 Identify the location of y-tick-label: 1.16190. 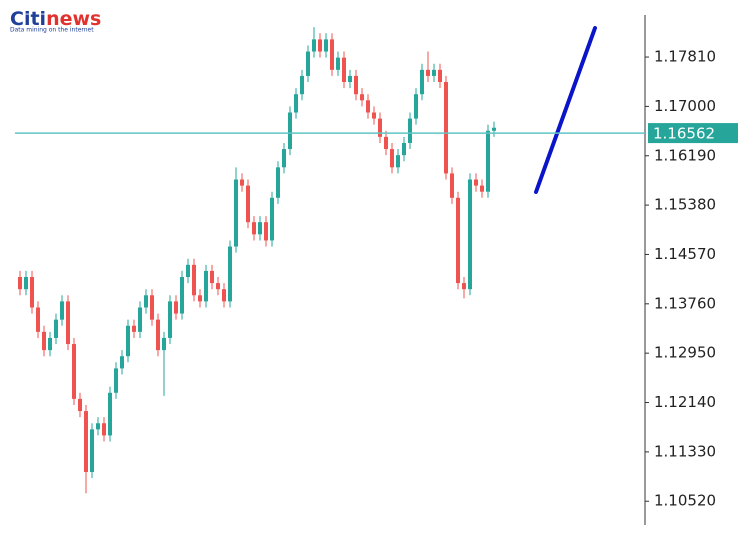
(685, 155).